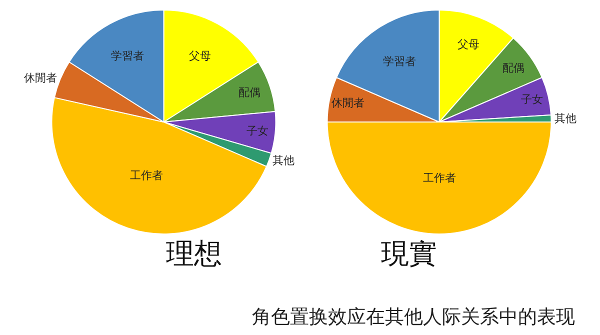  I want to click on text: 現實, so click(409, 253).